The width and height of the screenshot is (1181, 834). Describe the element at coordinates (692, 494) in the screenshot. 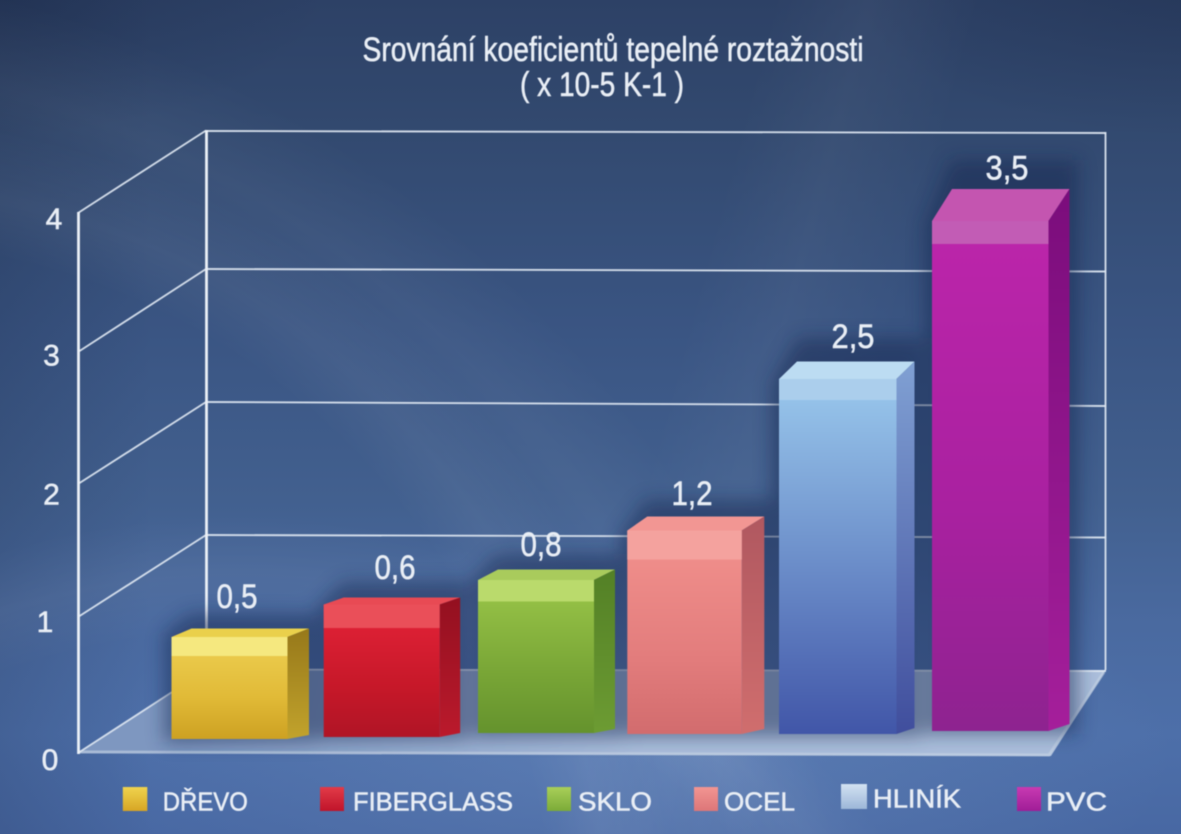

I see `svg-text: 1,2` at that location.